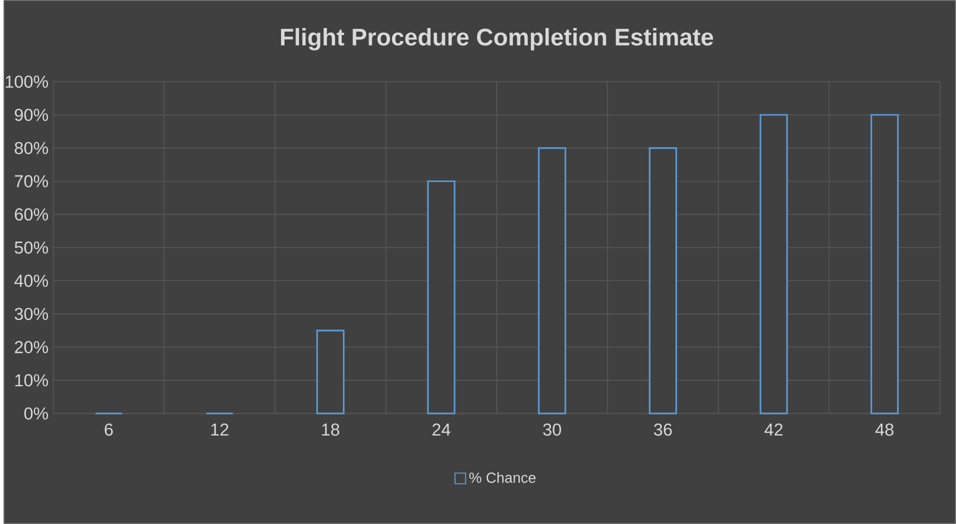 The image size is (956, 524). Describe the element at coordinates (31, 280) in the screenshot. I see `y-tick-label: 40%` at that location.